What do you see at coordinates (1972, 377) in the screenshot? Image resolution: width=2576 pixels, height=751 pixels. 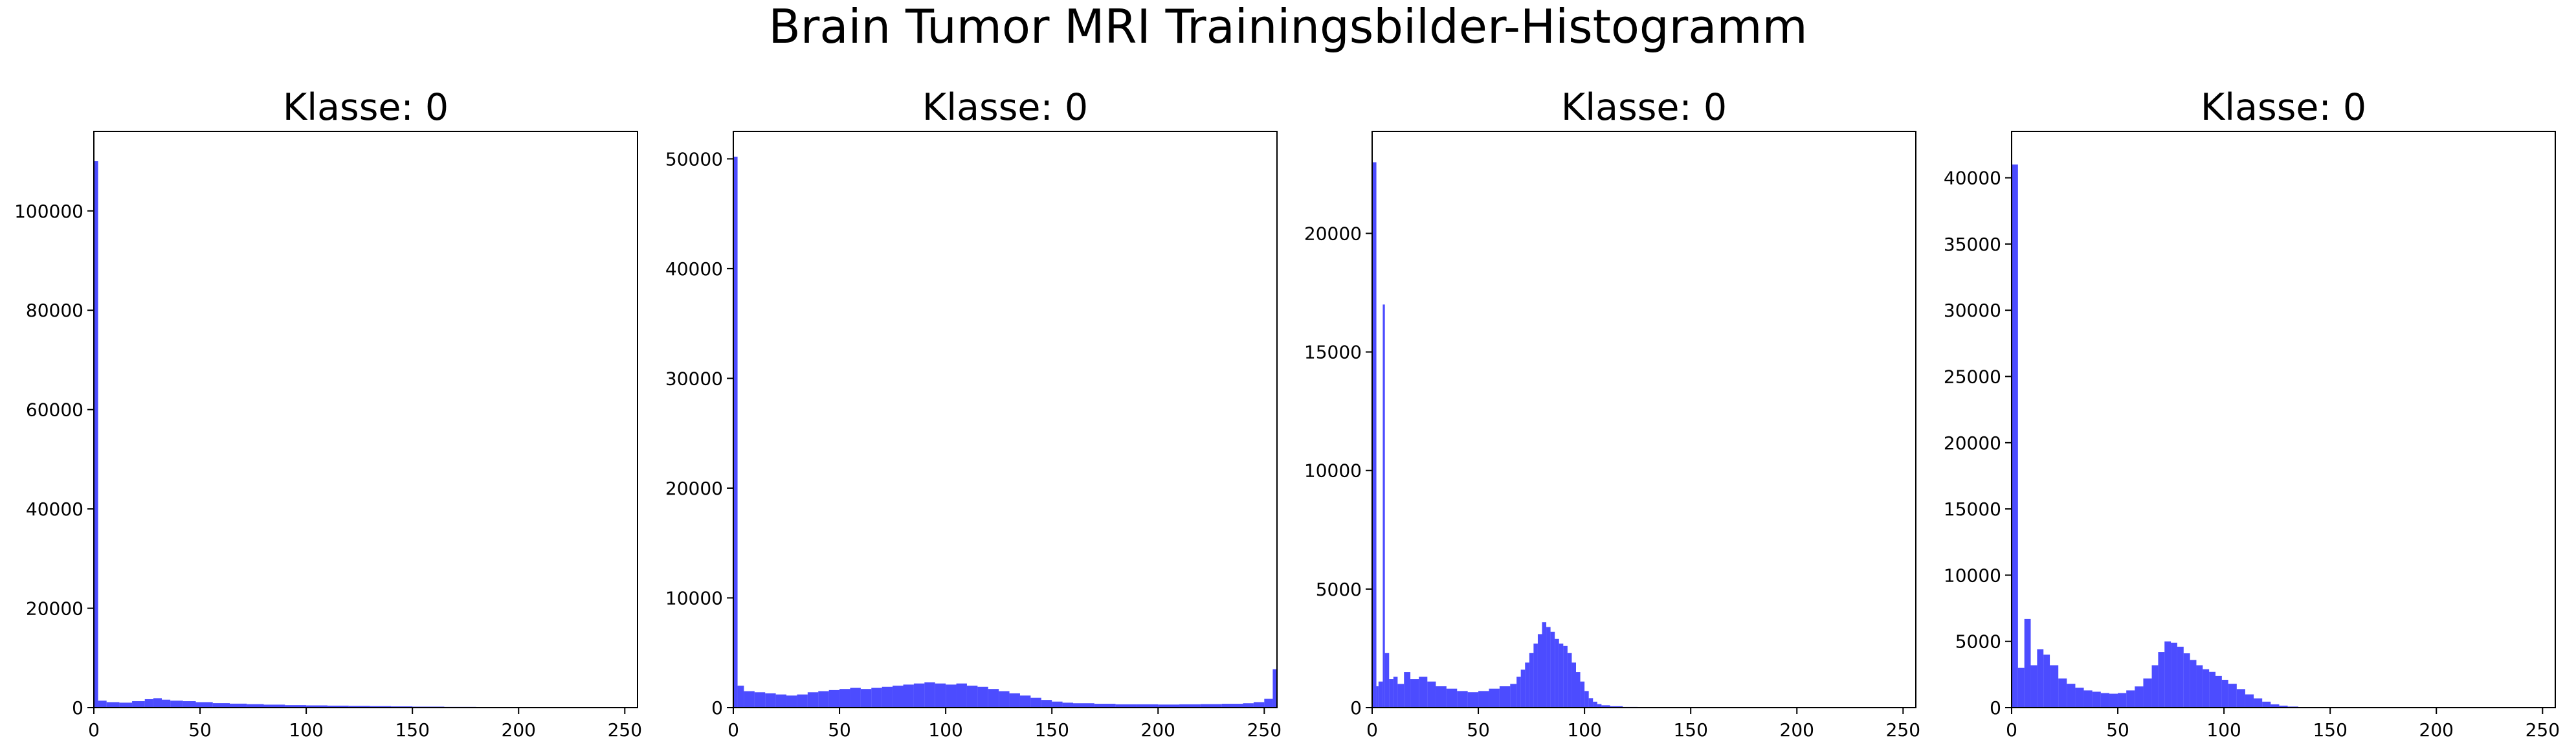 I see `y-tick-label: 25000` at bounding box center [1972, 377].